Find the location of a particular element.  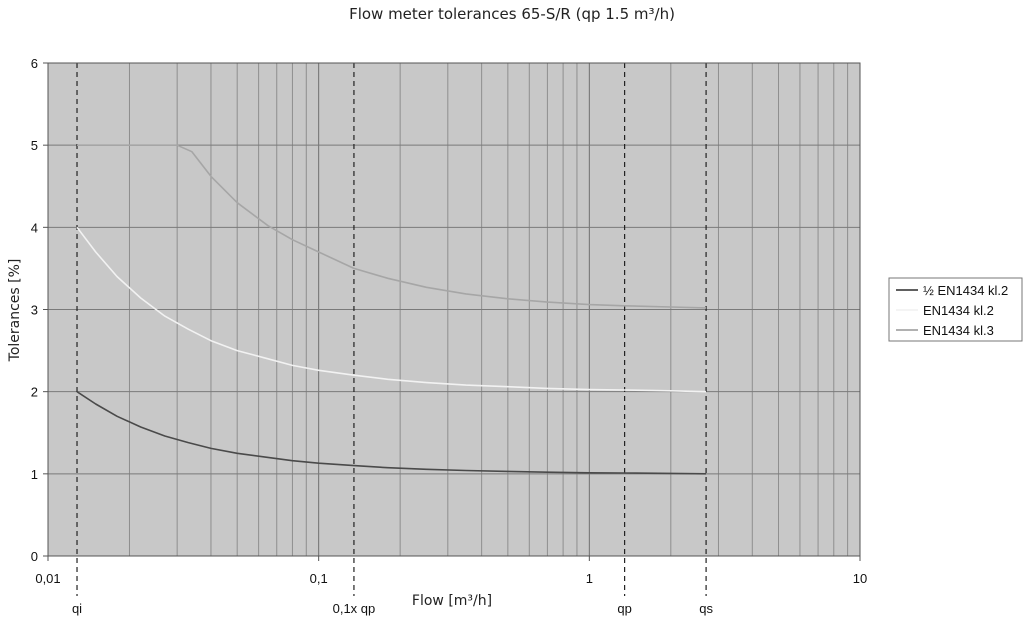

marker-label: 0,1x qp is located at coordinates (354, 608).